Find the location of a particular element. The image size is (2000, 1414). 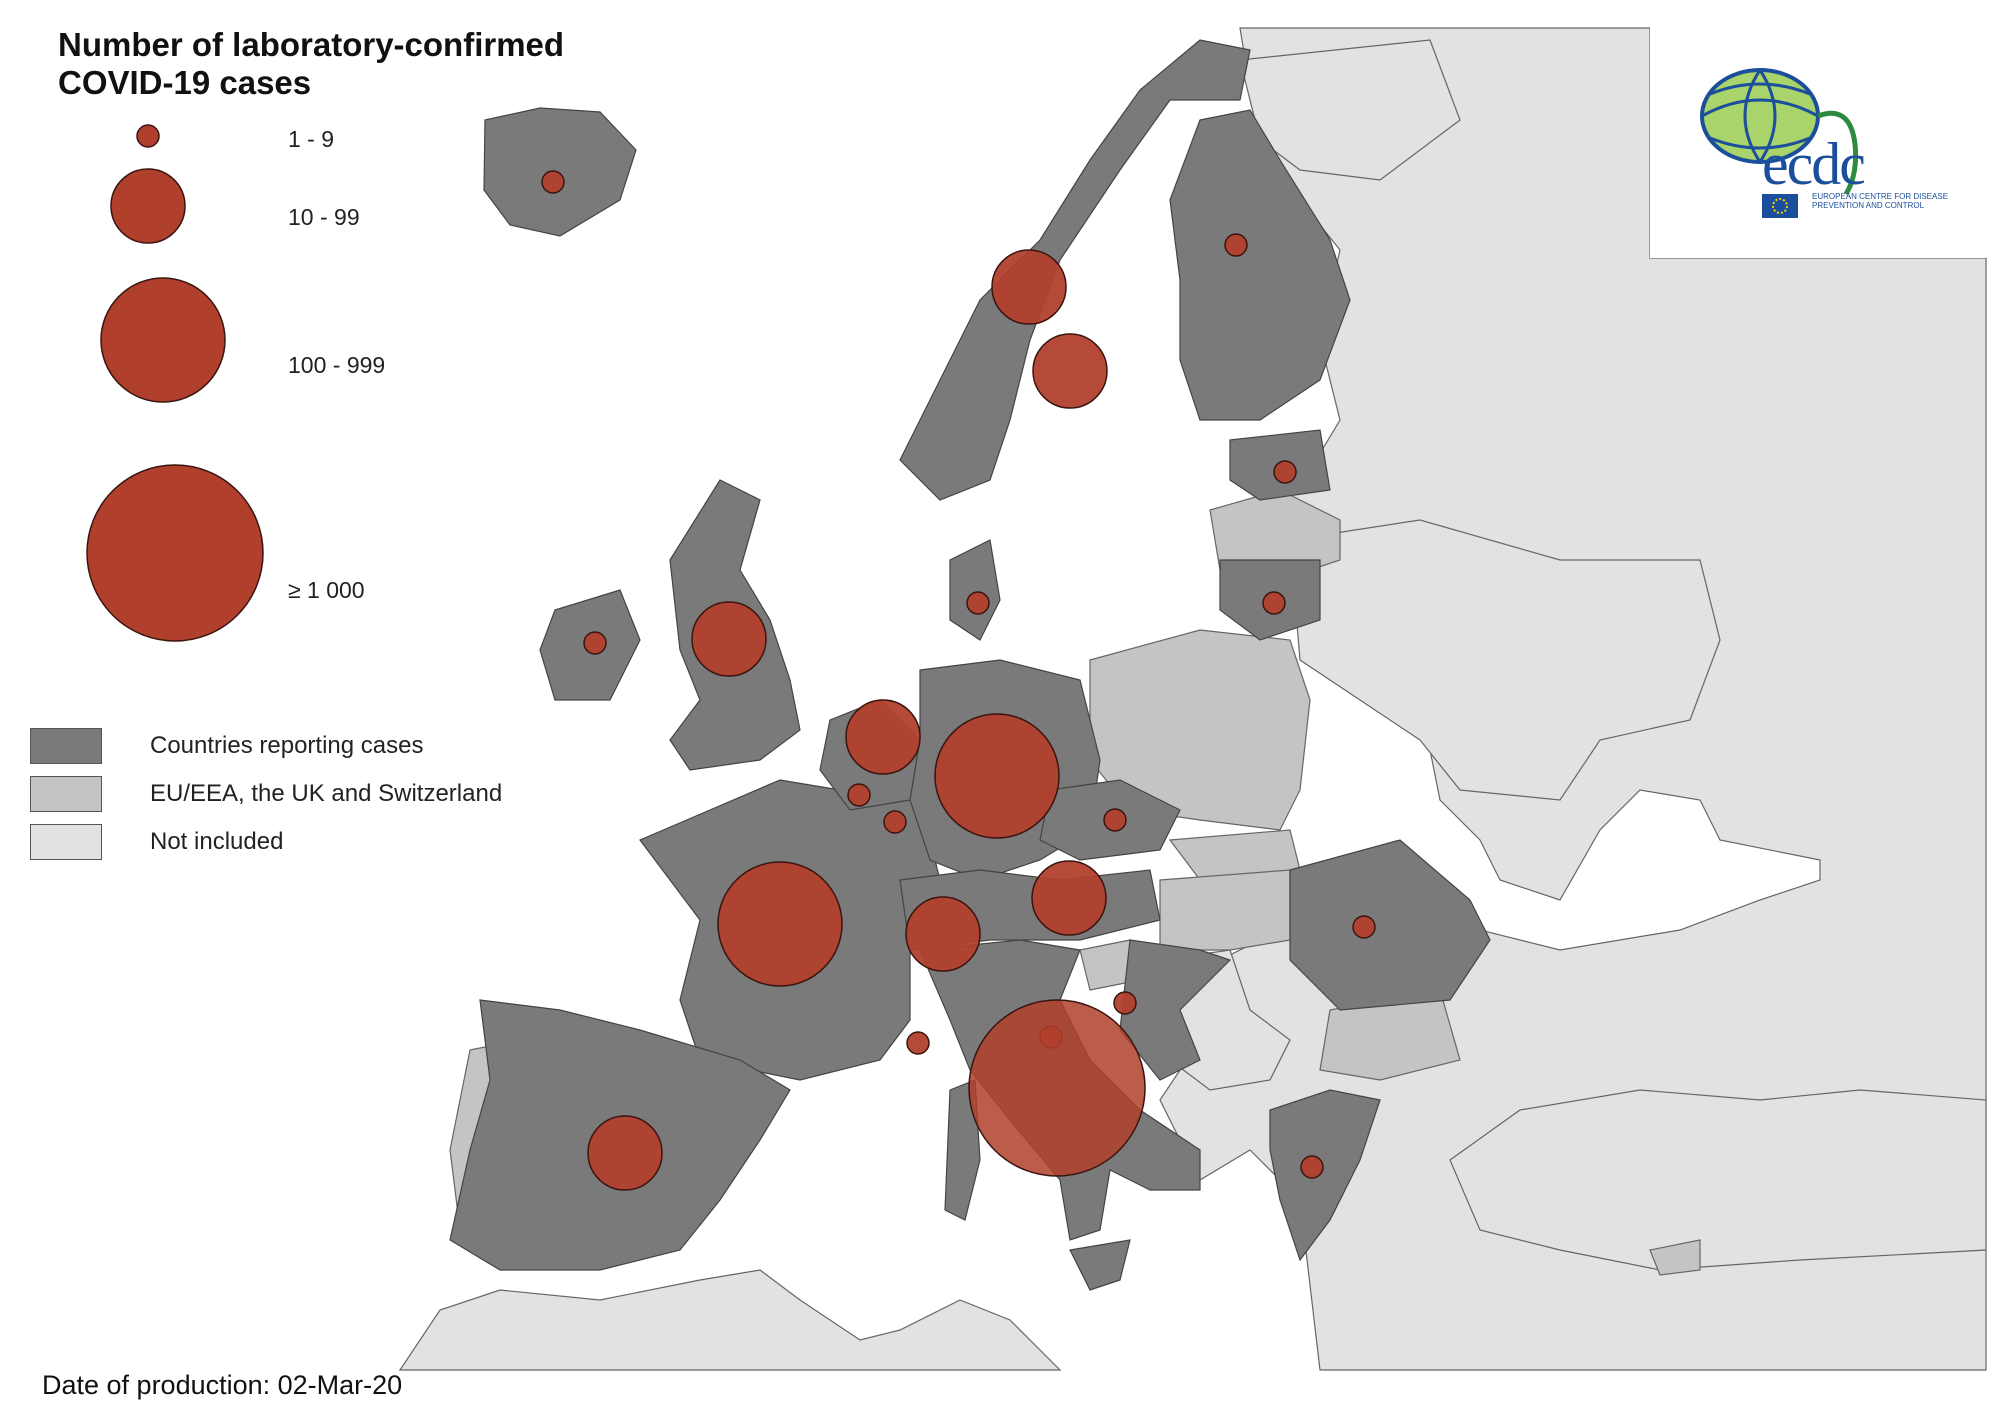

sicily-shape is located at coordinates (1100, 1265).